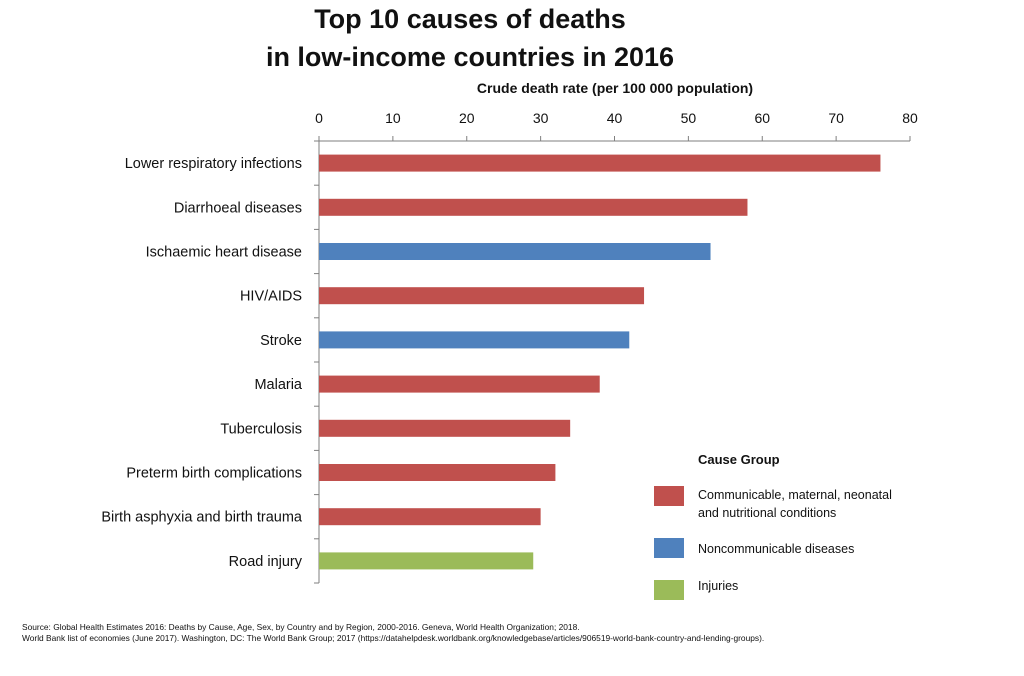  I want to click on category-label: Tuberculosis, so click(261, 429).